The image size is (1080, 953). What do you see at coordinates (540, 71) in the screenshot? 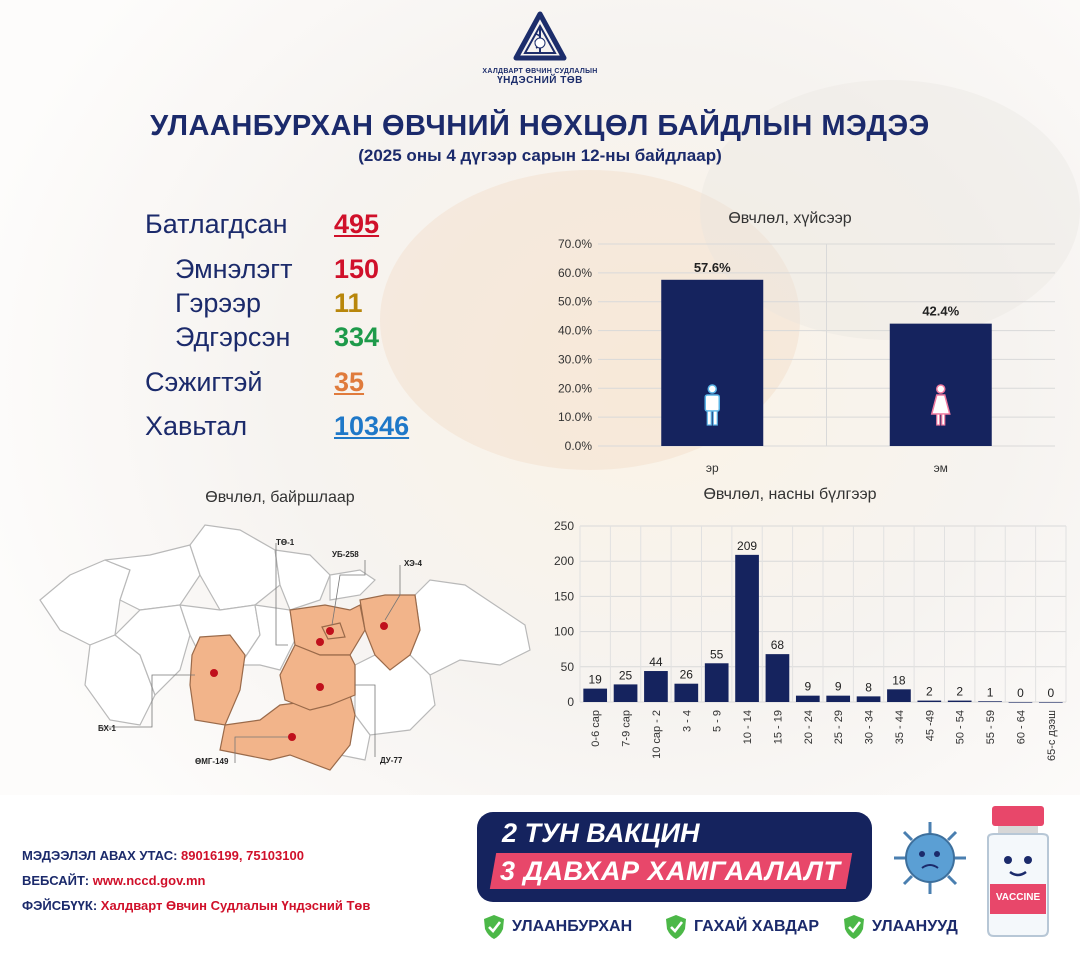
I see `logo-org-small: ХАЛДВАРТ ӨВЧИН СУДЛАЛЫН` at bounding box center [540, 71].